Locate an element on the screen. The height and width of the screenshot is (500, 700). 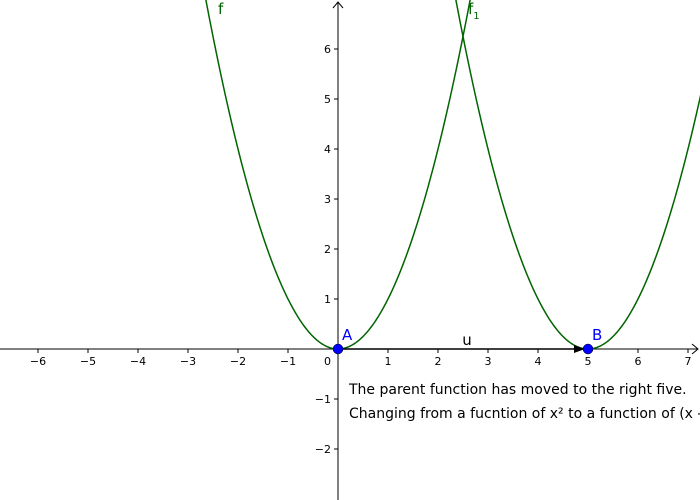
x-tick-label: −3 is located at coordinates (188, 361).